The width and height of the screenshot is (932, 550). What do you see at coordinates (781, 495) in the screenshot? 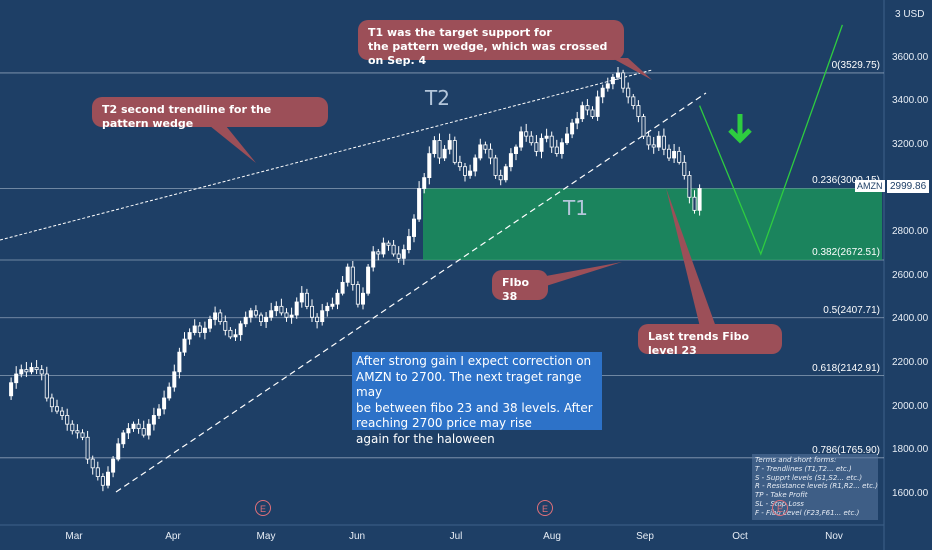
I see `legend-line: TP - Take Profit` at bounding box center [781, 495].